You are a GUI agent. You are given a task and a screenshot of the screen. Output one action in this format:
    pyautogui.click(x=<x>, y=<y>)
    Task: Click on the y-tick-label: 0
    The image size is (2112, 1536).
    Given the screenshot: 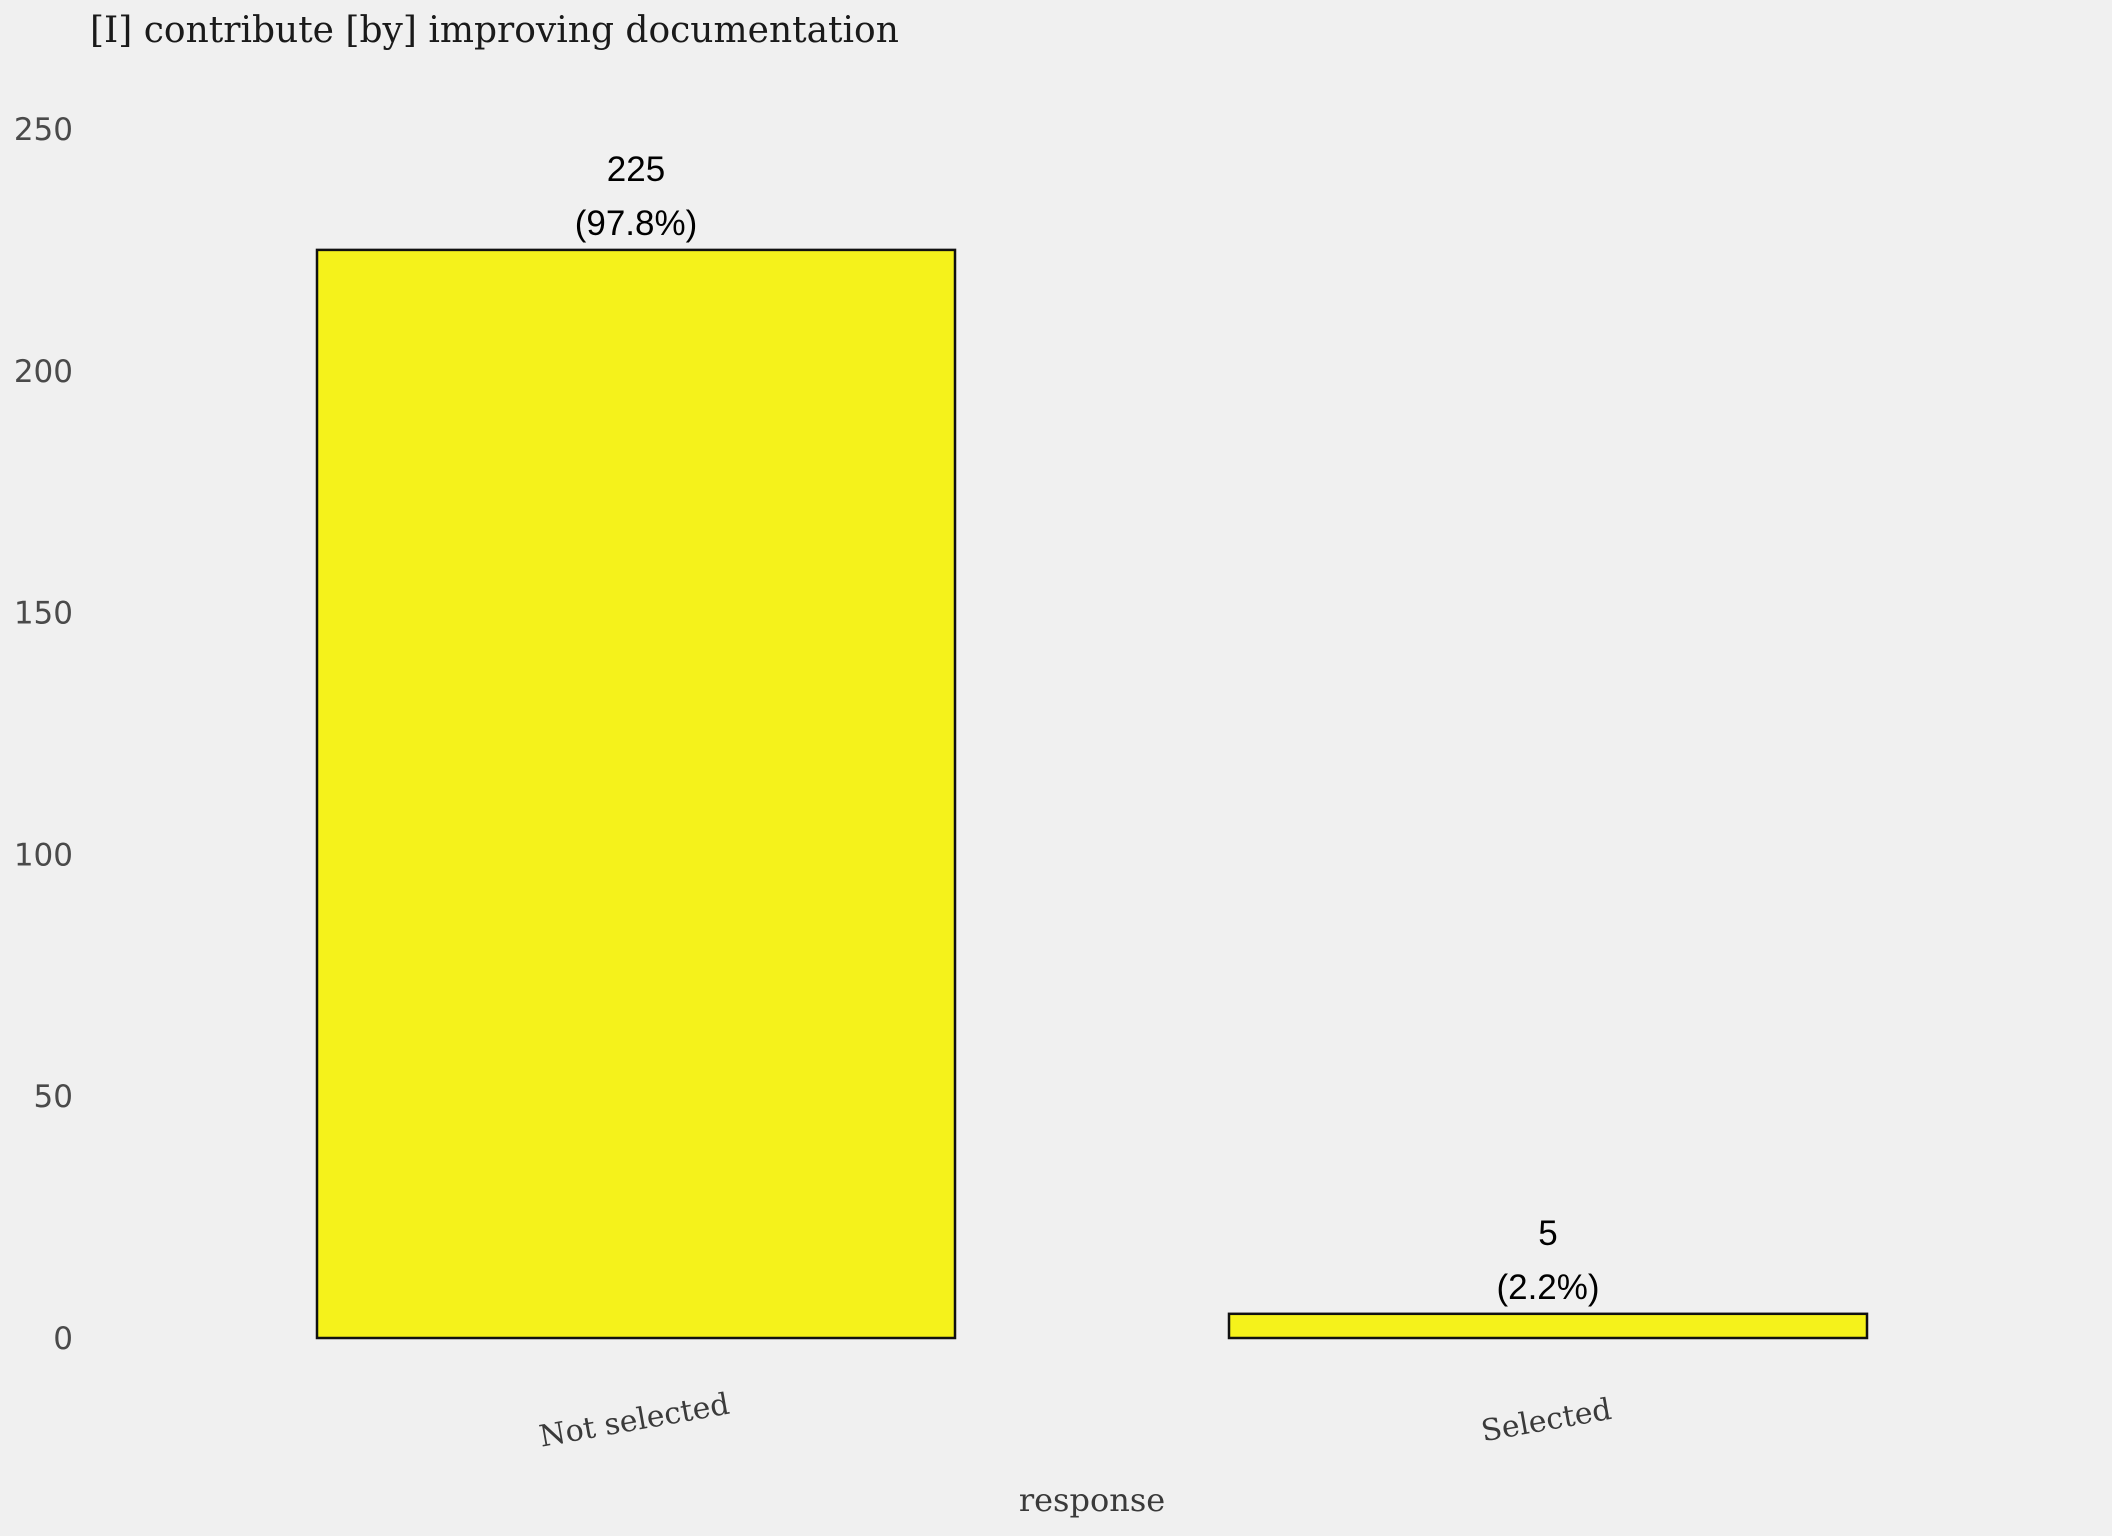 What is the action you would take?
    pyautogui.click(x=63, y=1339)
    